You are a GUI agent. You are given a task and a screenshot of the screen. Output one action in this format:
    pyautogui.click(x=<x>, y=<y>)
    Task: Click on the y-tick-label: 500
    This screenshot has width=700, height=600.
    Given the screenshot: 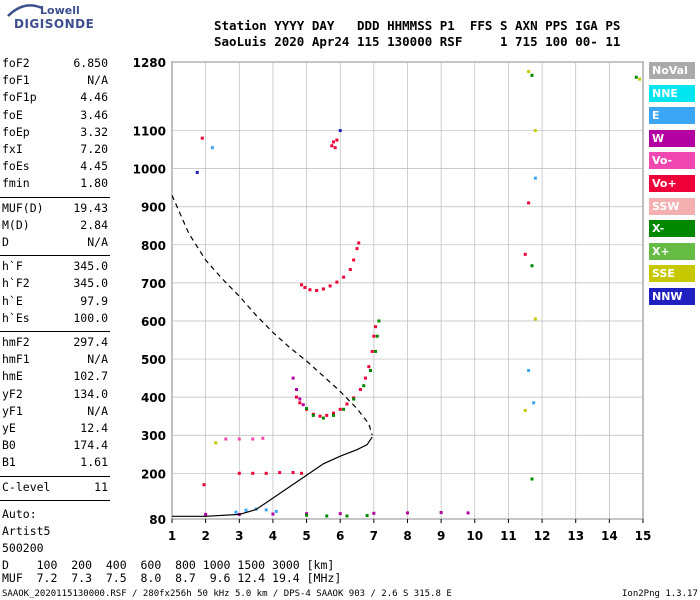 What is the action you would take?
    pyautogui.click(x=153, y=360)
    